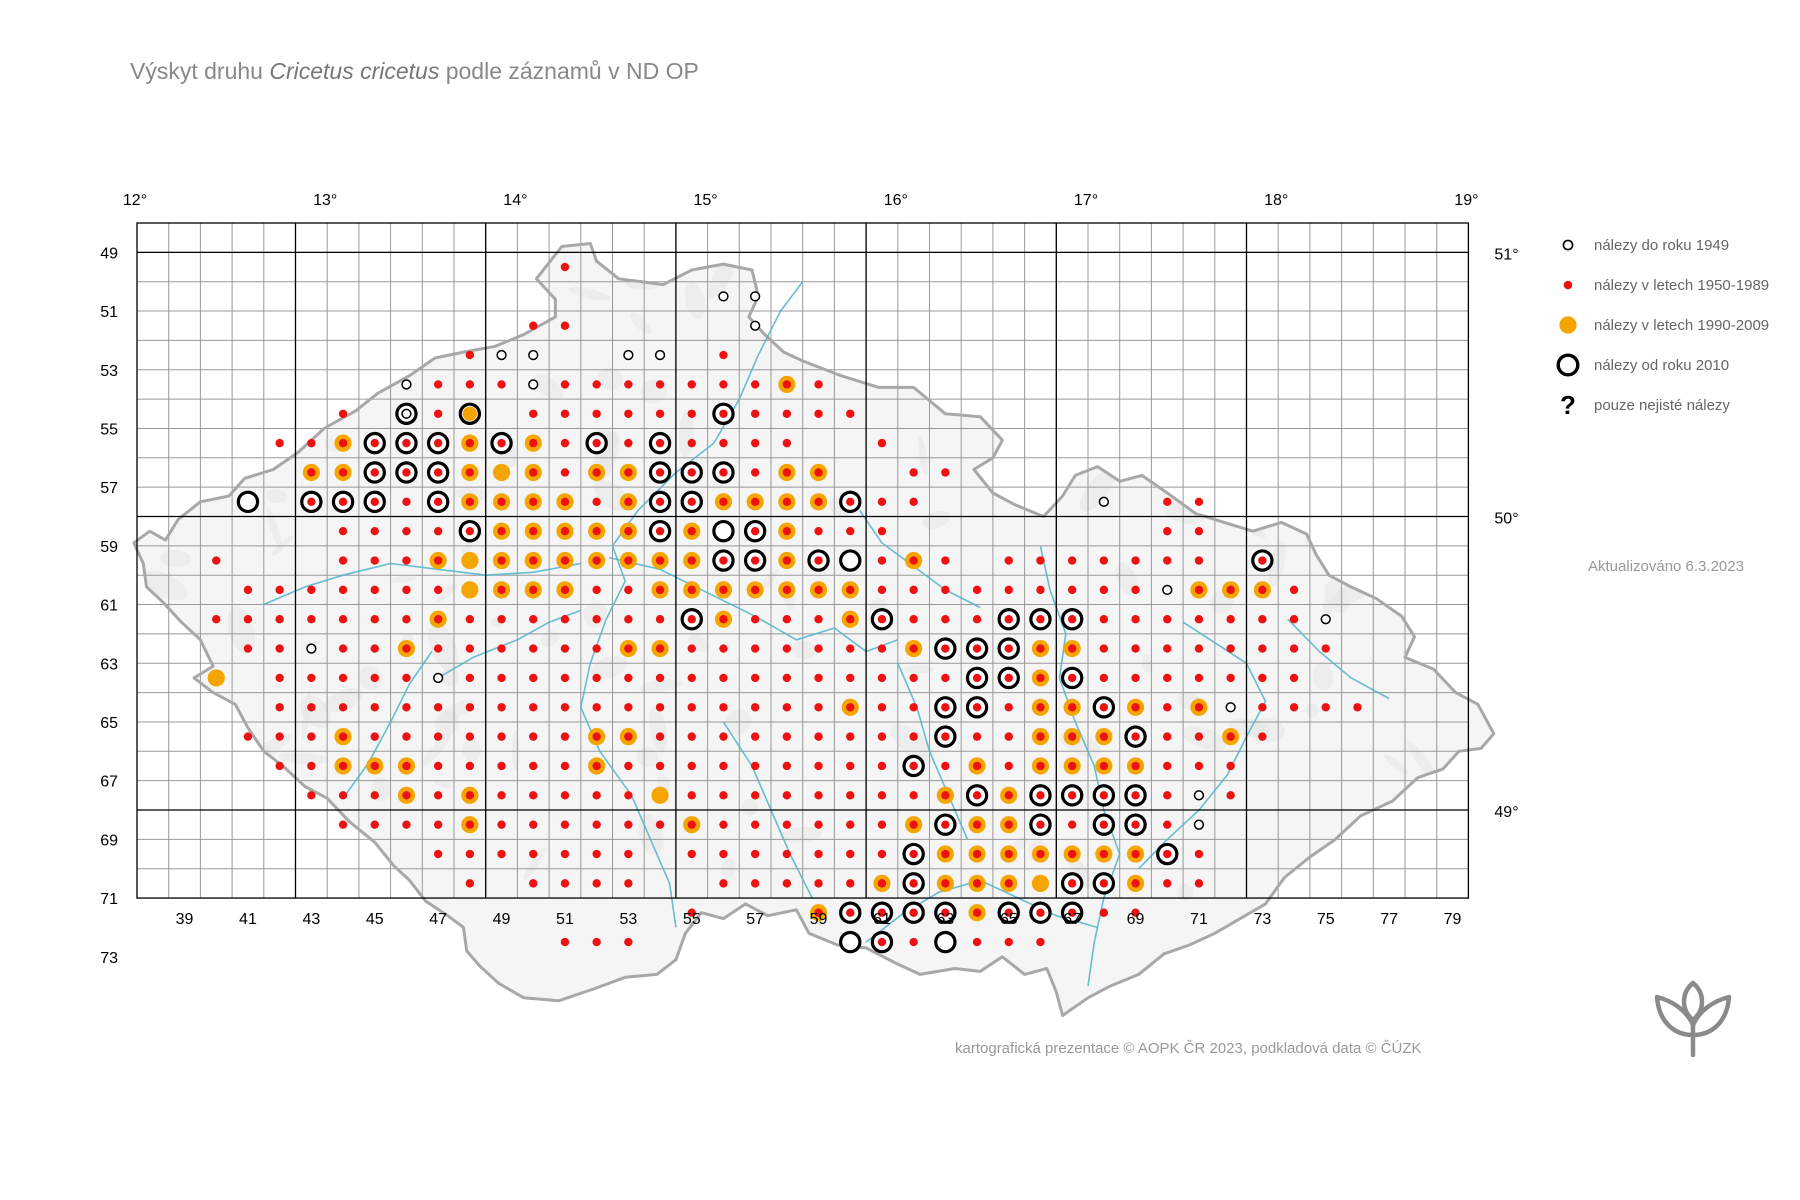  What do you see at coordinates (1681, 325) in the screenshot?
I see `legend-label: nálezy v letech 1990-2009` at bounding box center [1681, 325].